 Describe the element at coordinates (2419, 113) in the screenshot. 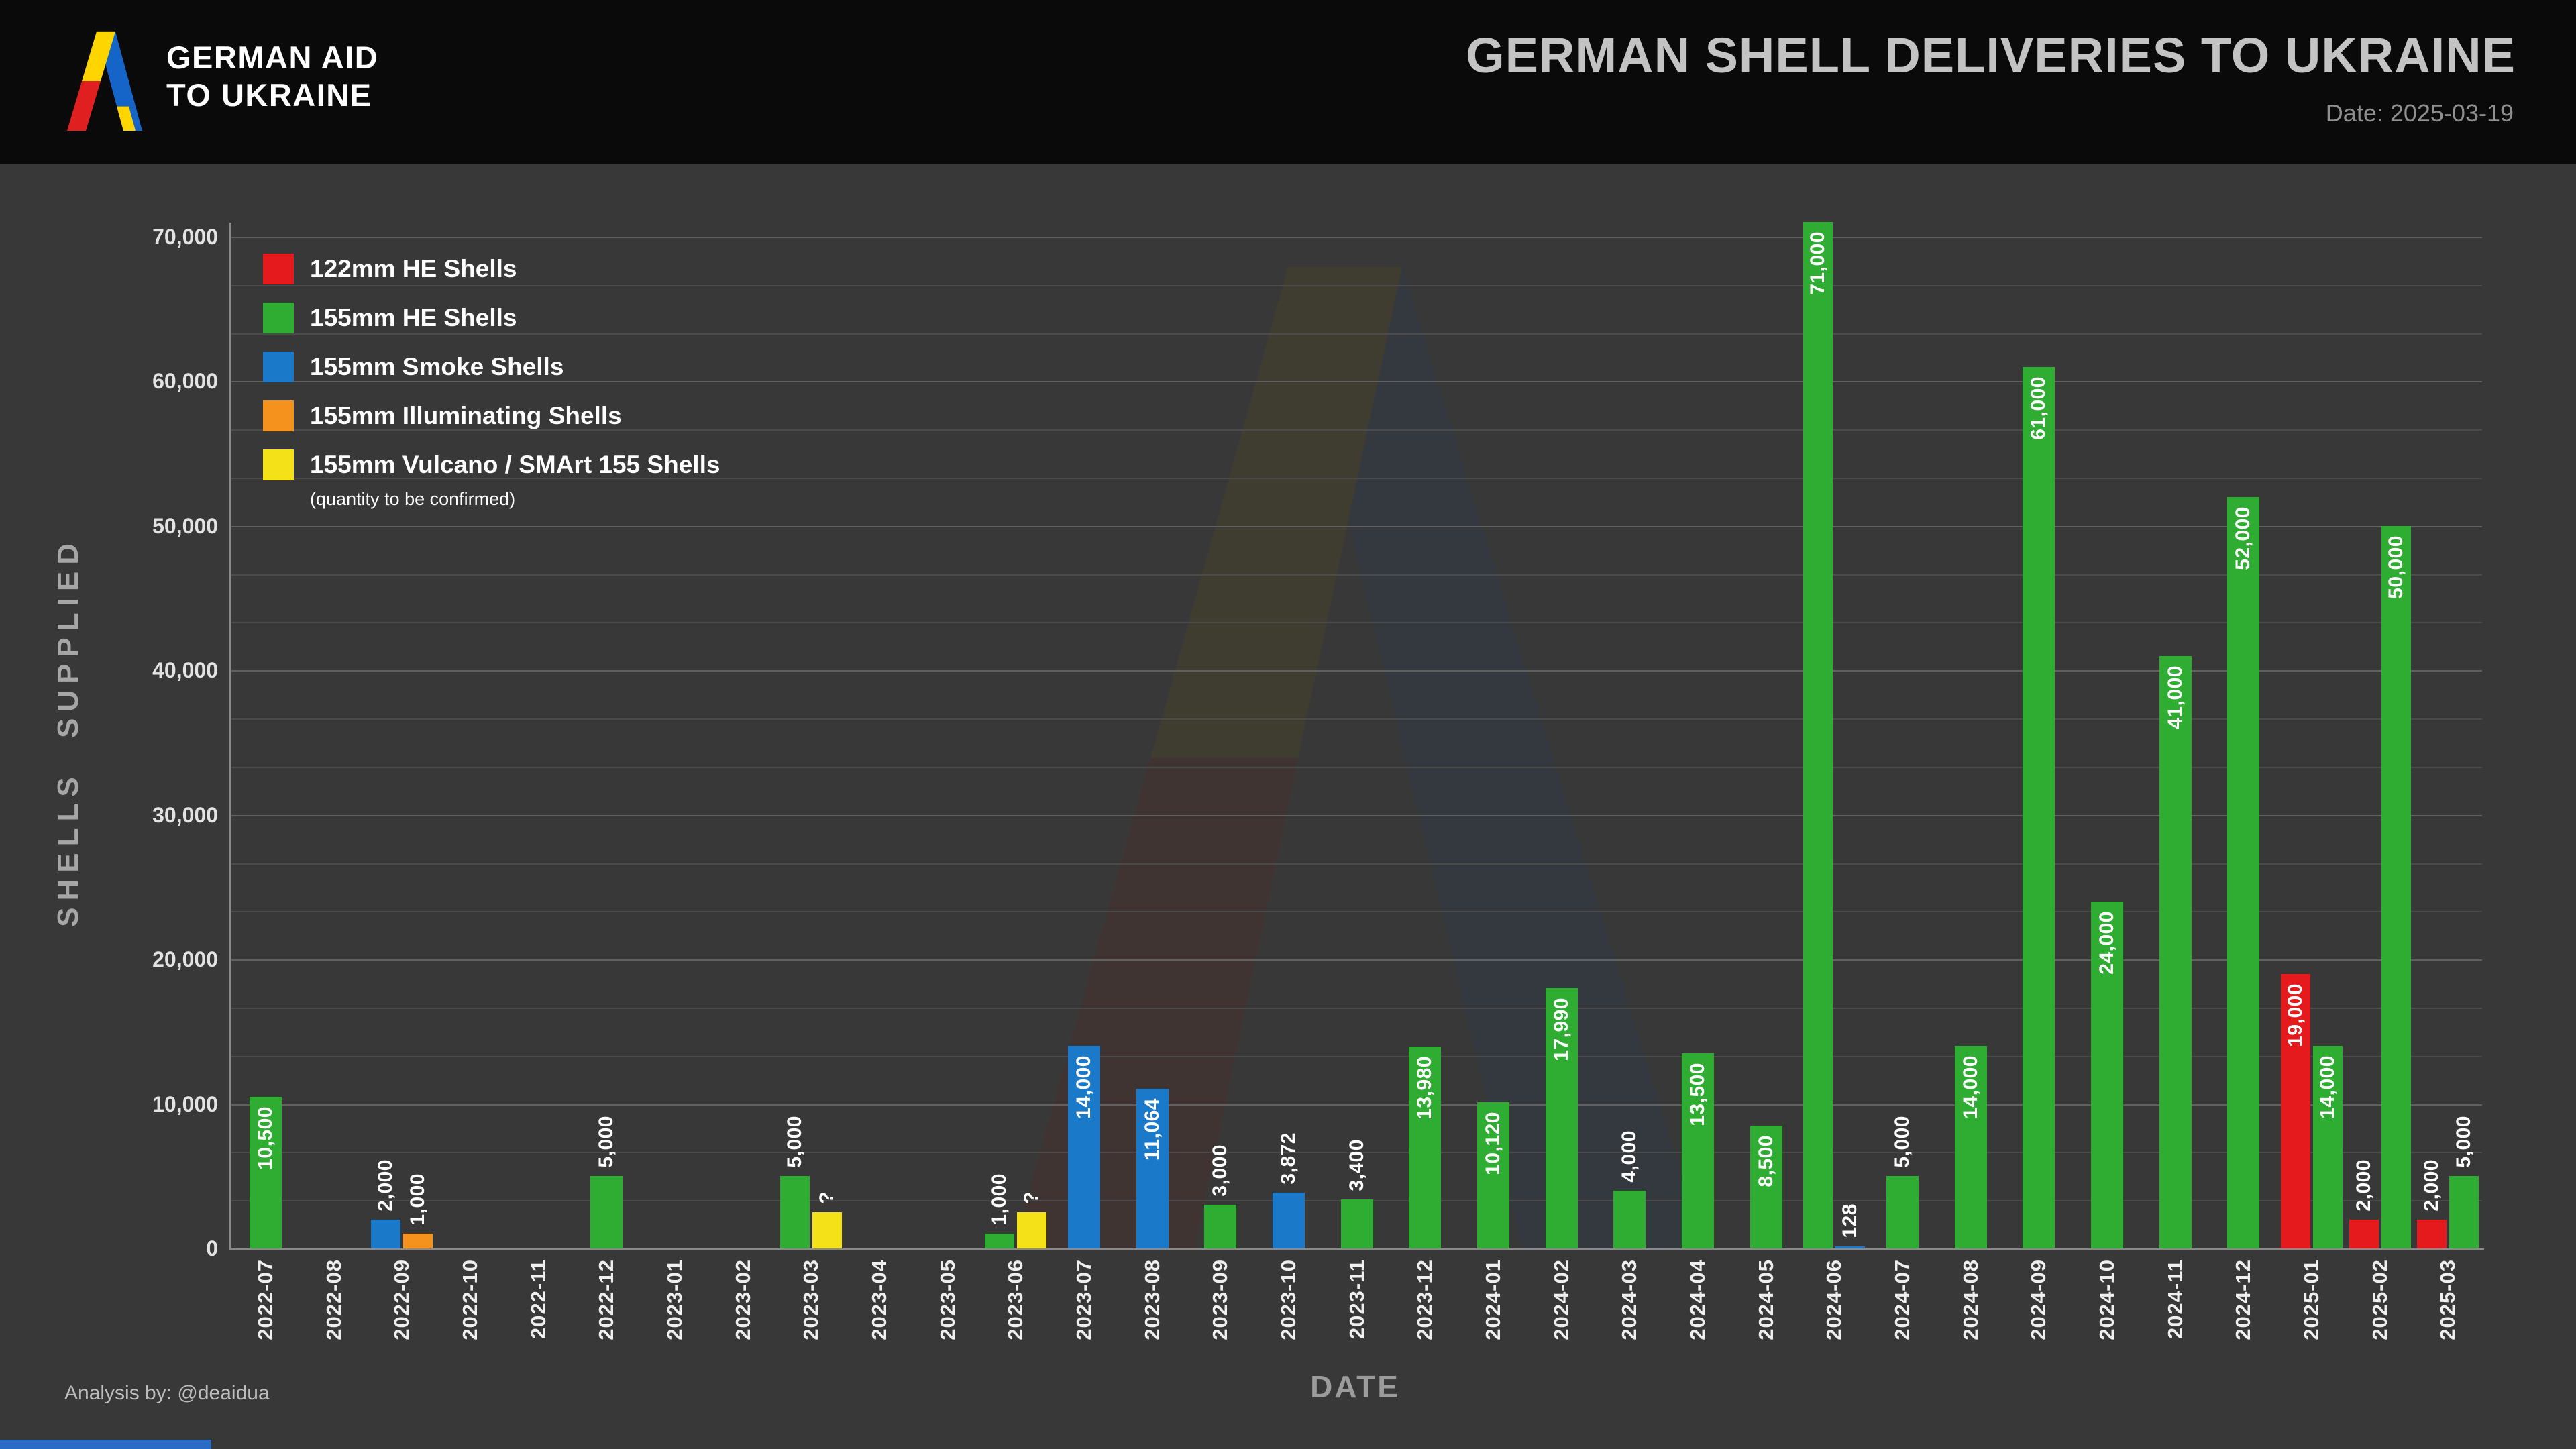

I see `date-label: Date: 2025-03-19` at that location.